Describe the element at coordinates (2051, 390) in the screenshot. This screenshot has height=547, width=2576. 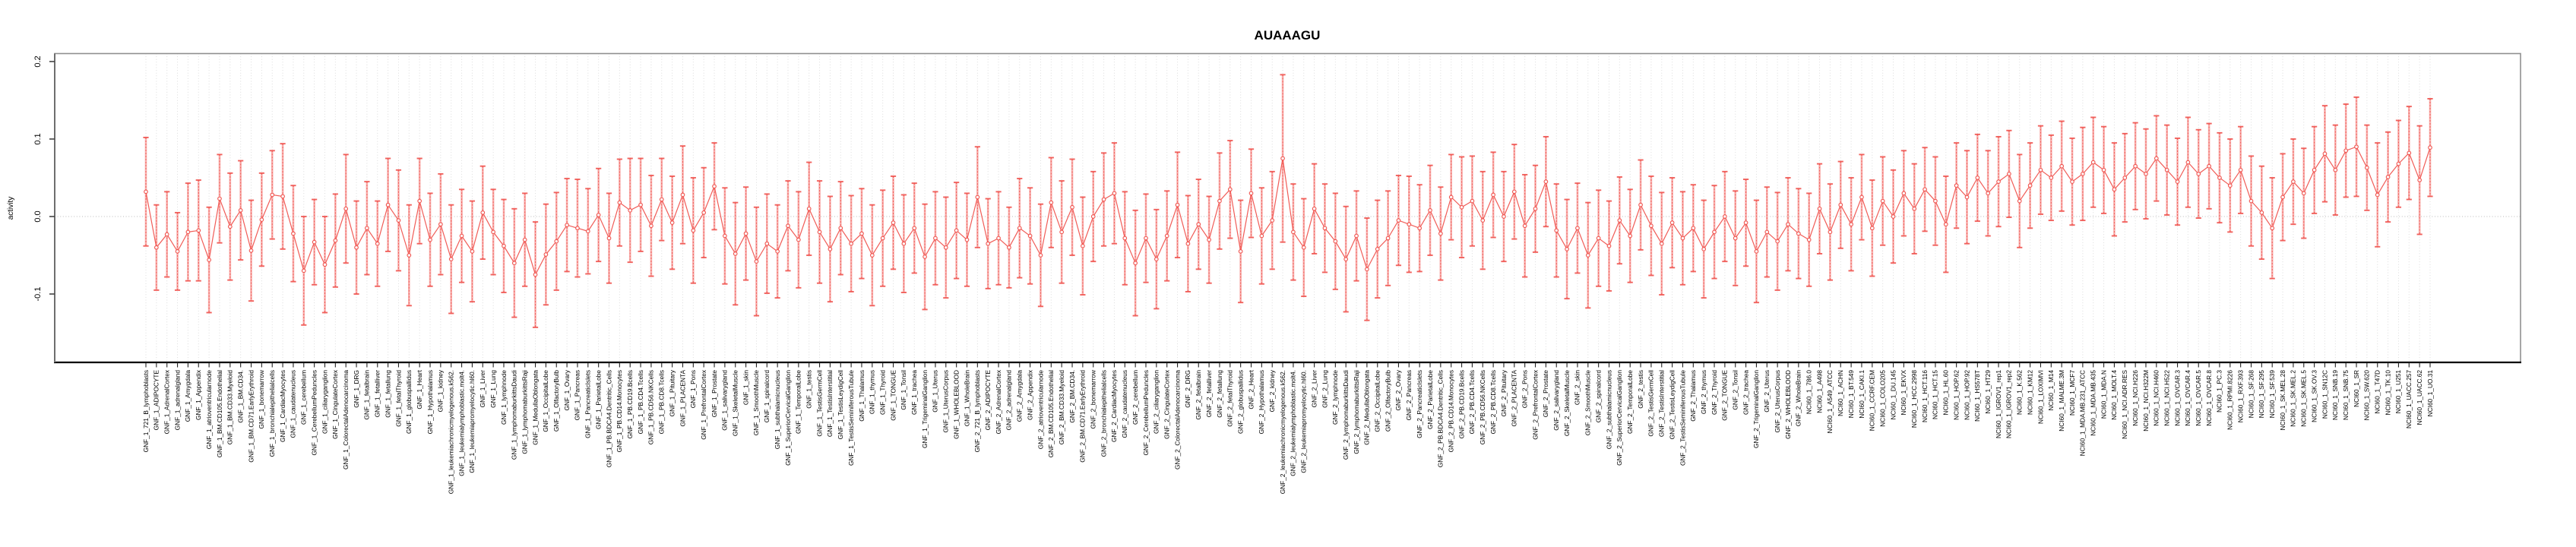
I see `x-axis-label: NCI60_1_M14` at that location.